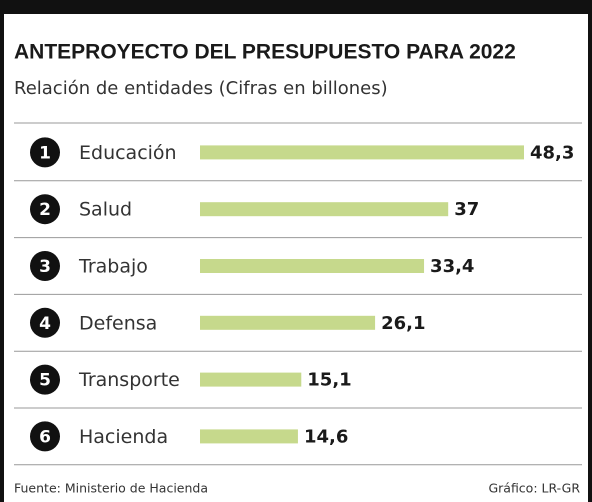  I want to click on value-label: 48,3, so click(552, 152).